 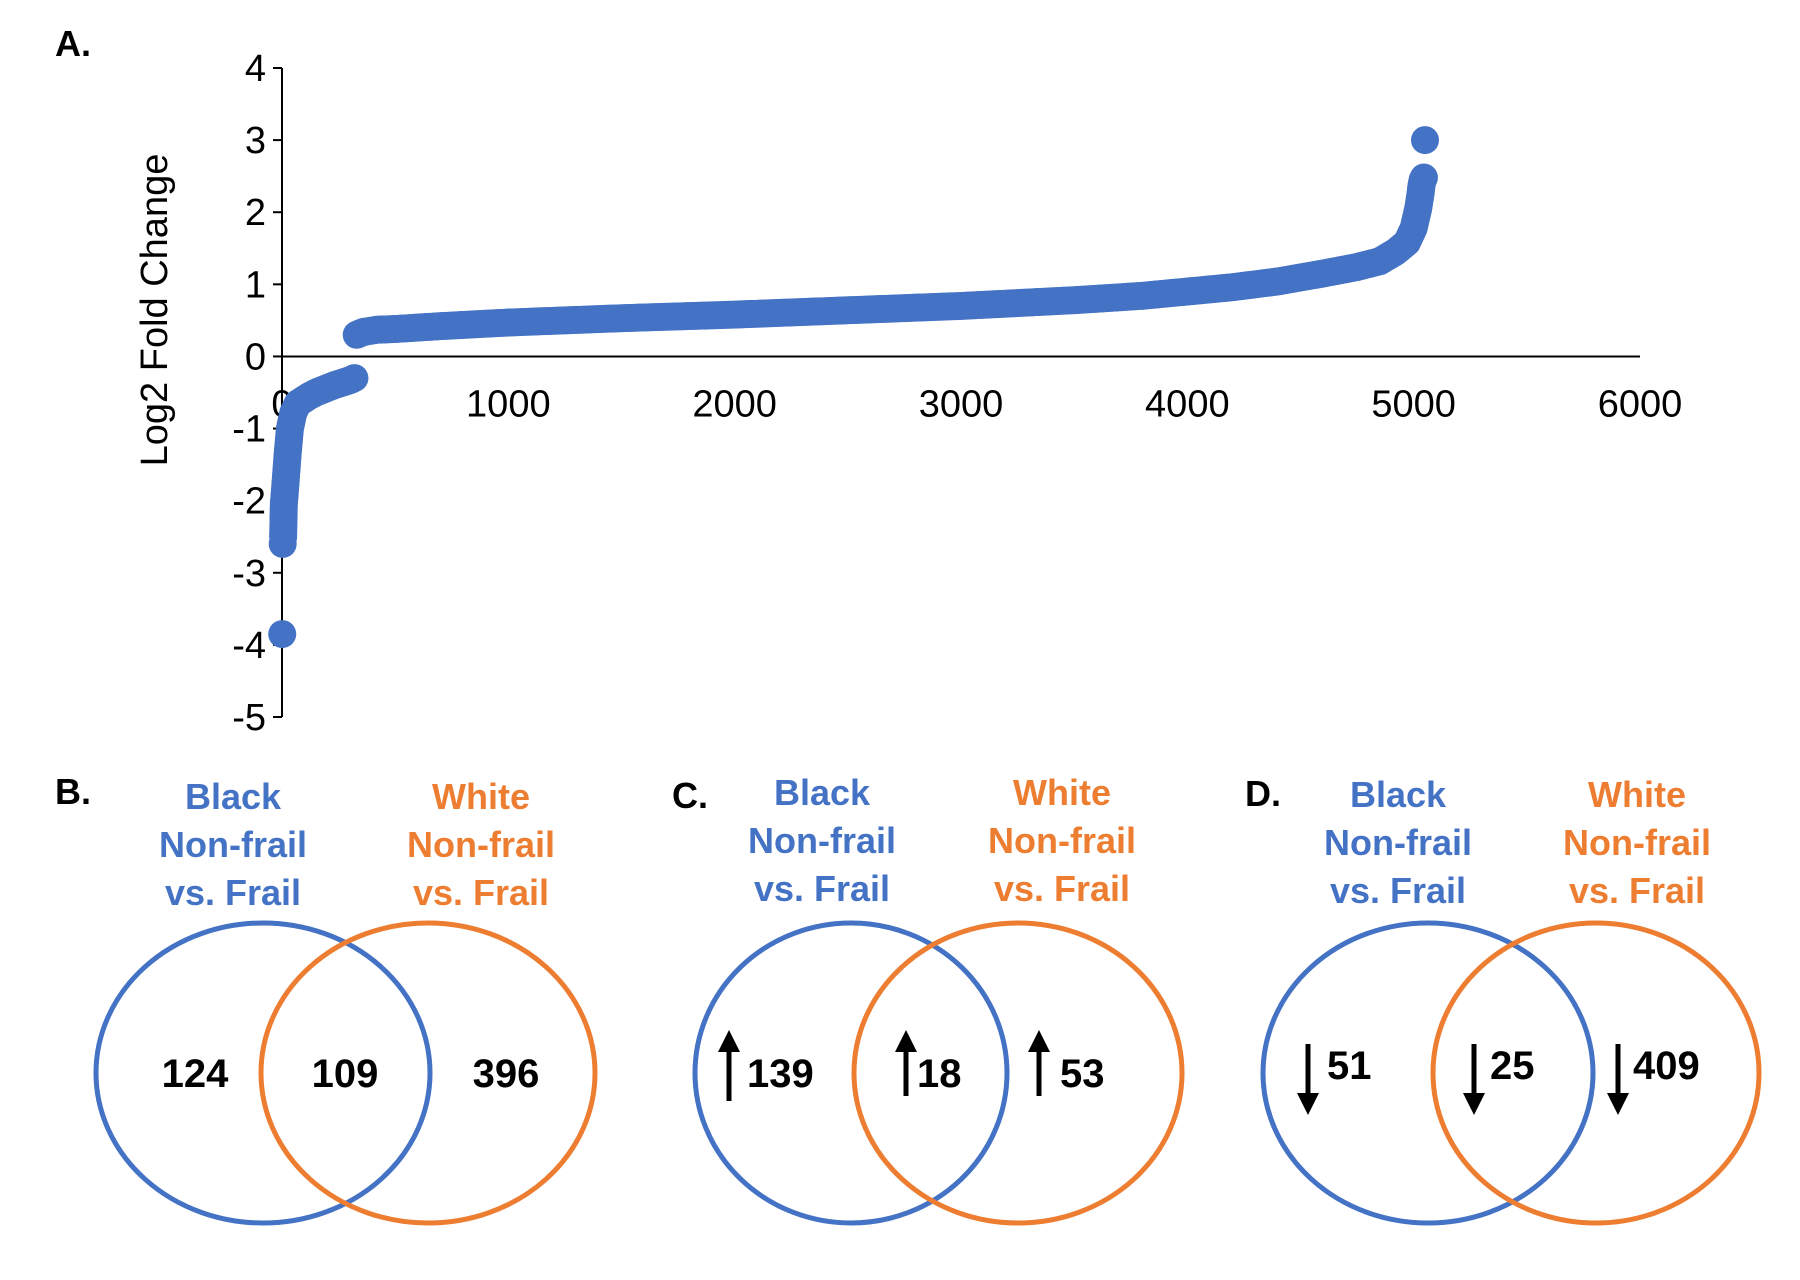 What do you see at coordinates (851, 1073) in the screenshot?
I see `venn-c-black-circle` at bounding box center [851, 1073].